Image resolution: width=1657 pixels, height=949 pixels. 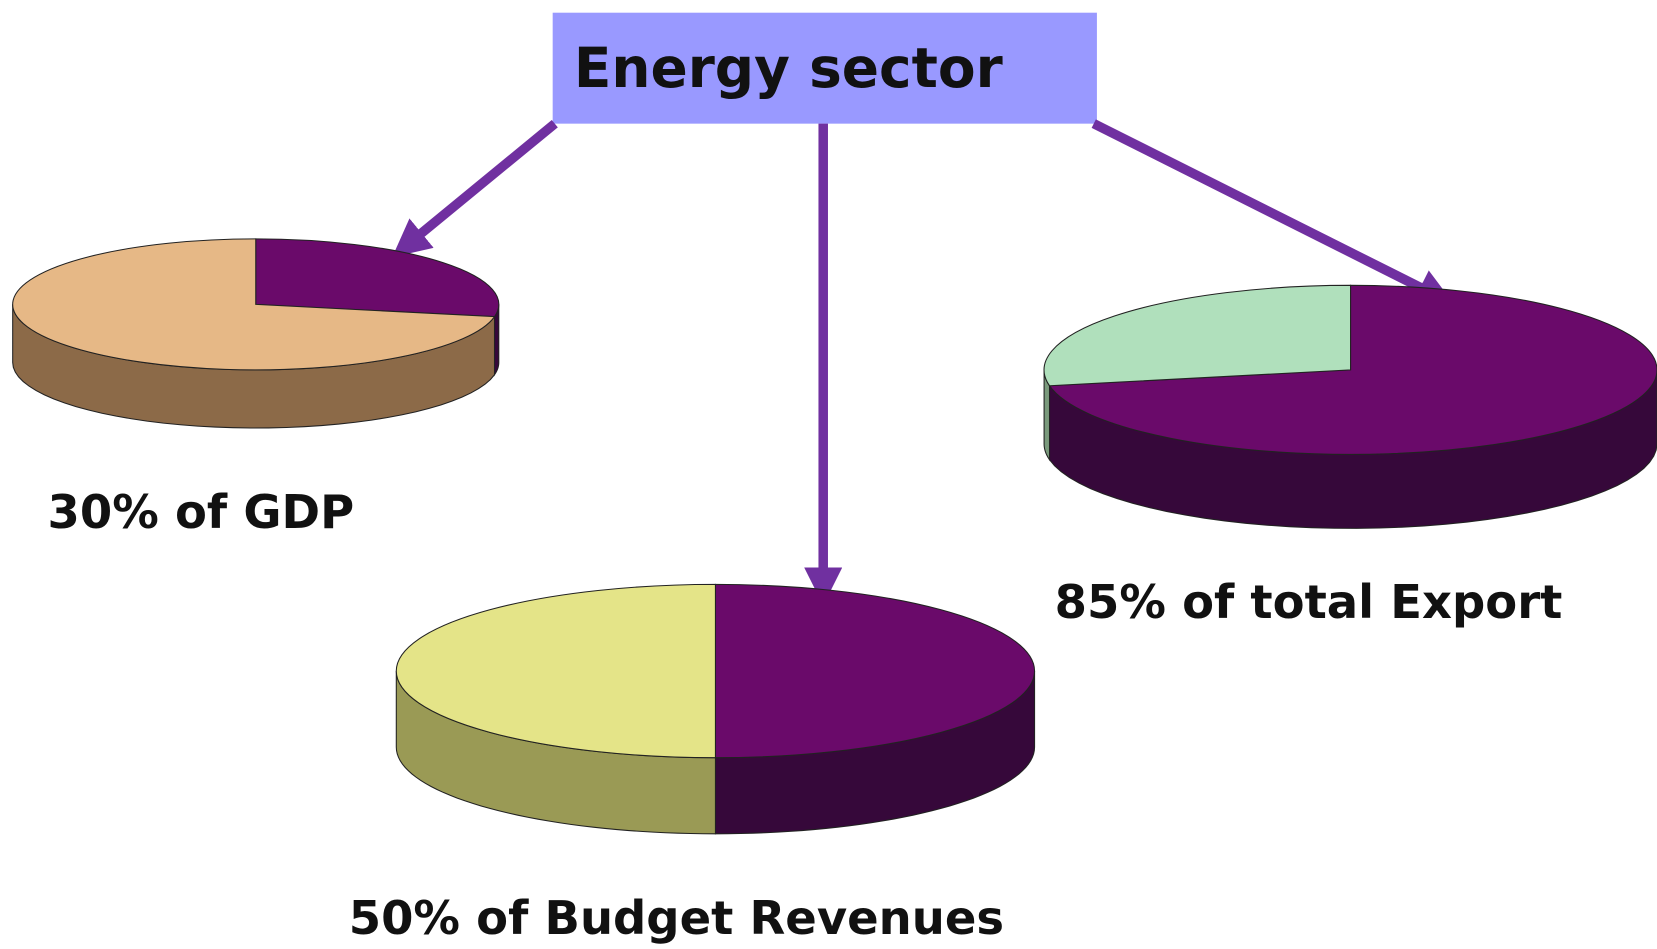 I want to click on title: Energy sector, so click(x=788, y=68).